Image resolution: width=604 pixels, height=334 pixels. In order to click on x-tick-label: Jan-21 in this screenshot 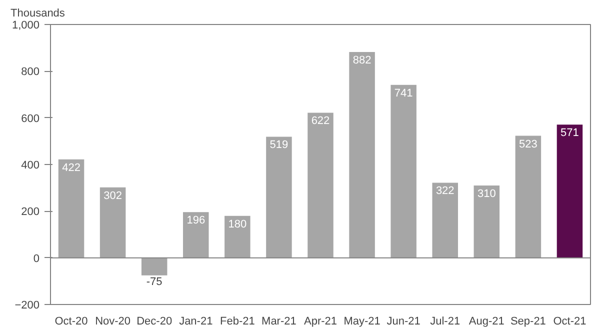, I will do `click(196, 322)`.